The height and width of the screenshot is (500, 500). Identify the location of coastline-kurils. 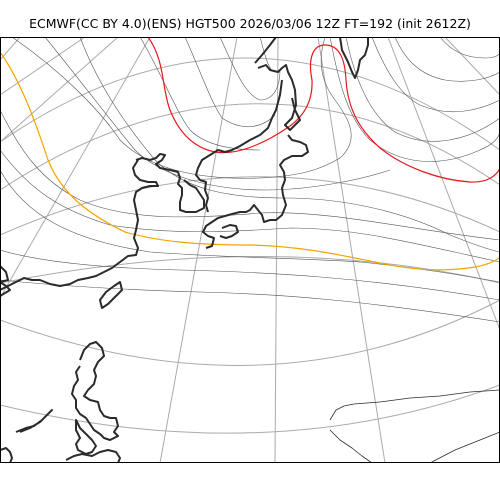
(255, 191).